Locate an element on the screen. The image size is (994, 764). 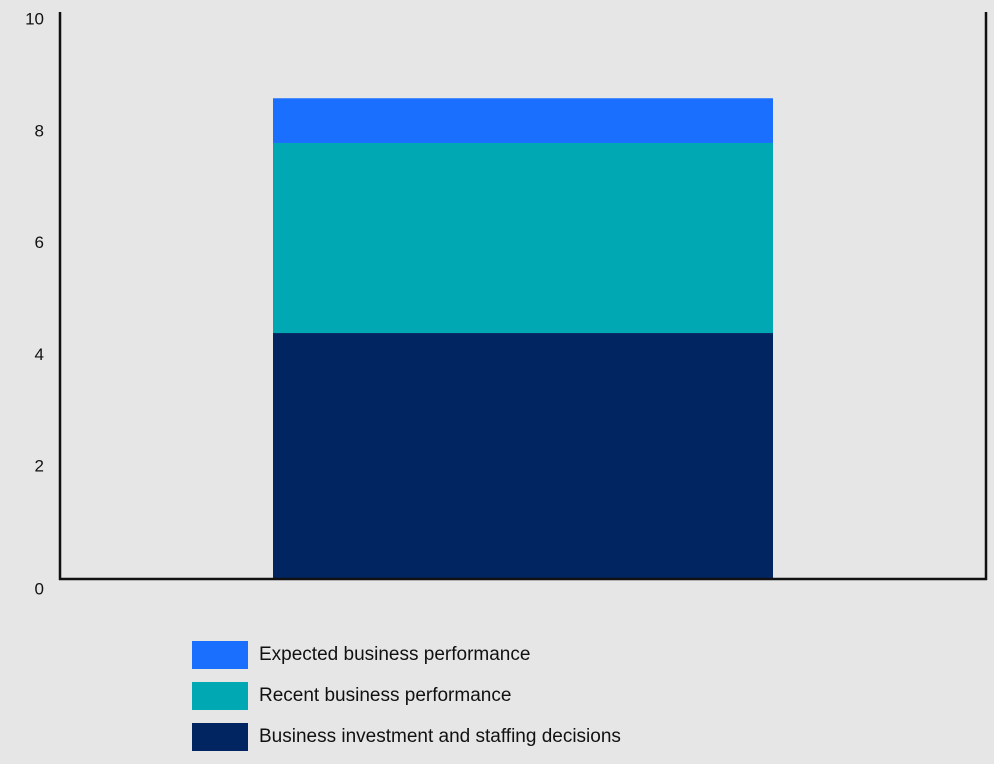
y-axis-ticks: 0 2 4 6 8 10 is located at coordinates (34, 303).